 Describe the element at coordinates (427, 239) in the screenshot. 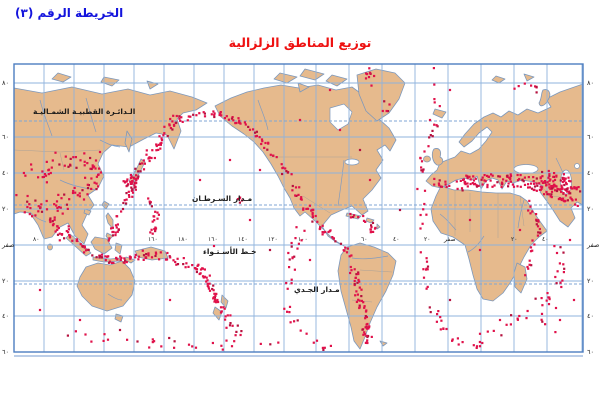

I see `lon-label-9: ٢٠` at that location.